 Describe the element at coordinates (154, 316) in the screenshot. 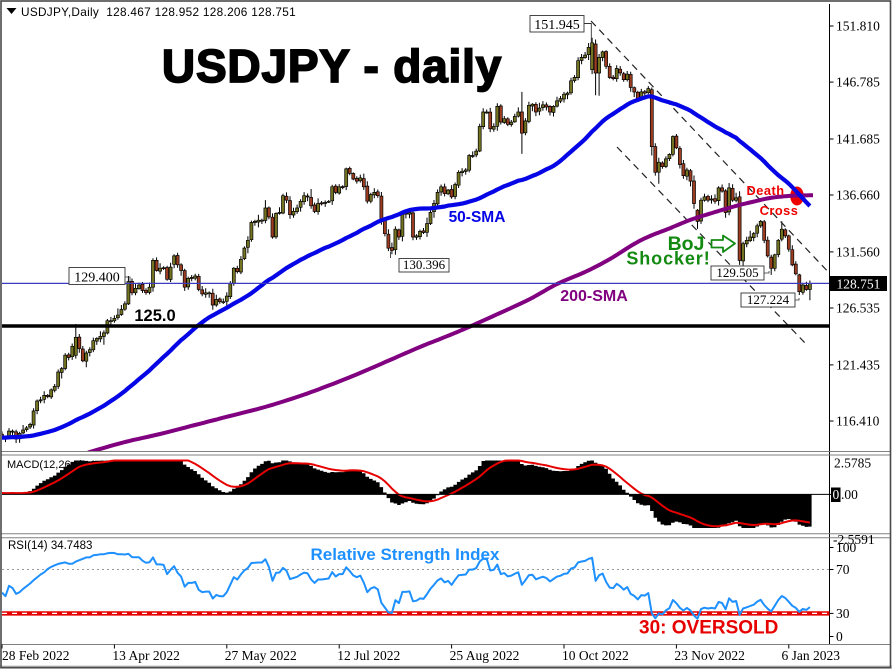

I see `svg-text: 125.0` at that location.